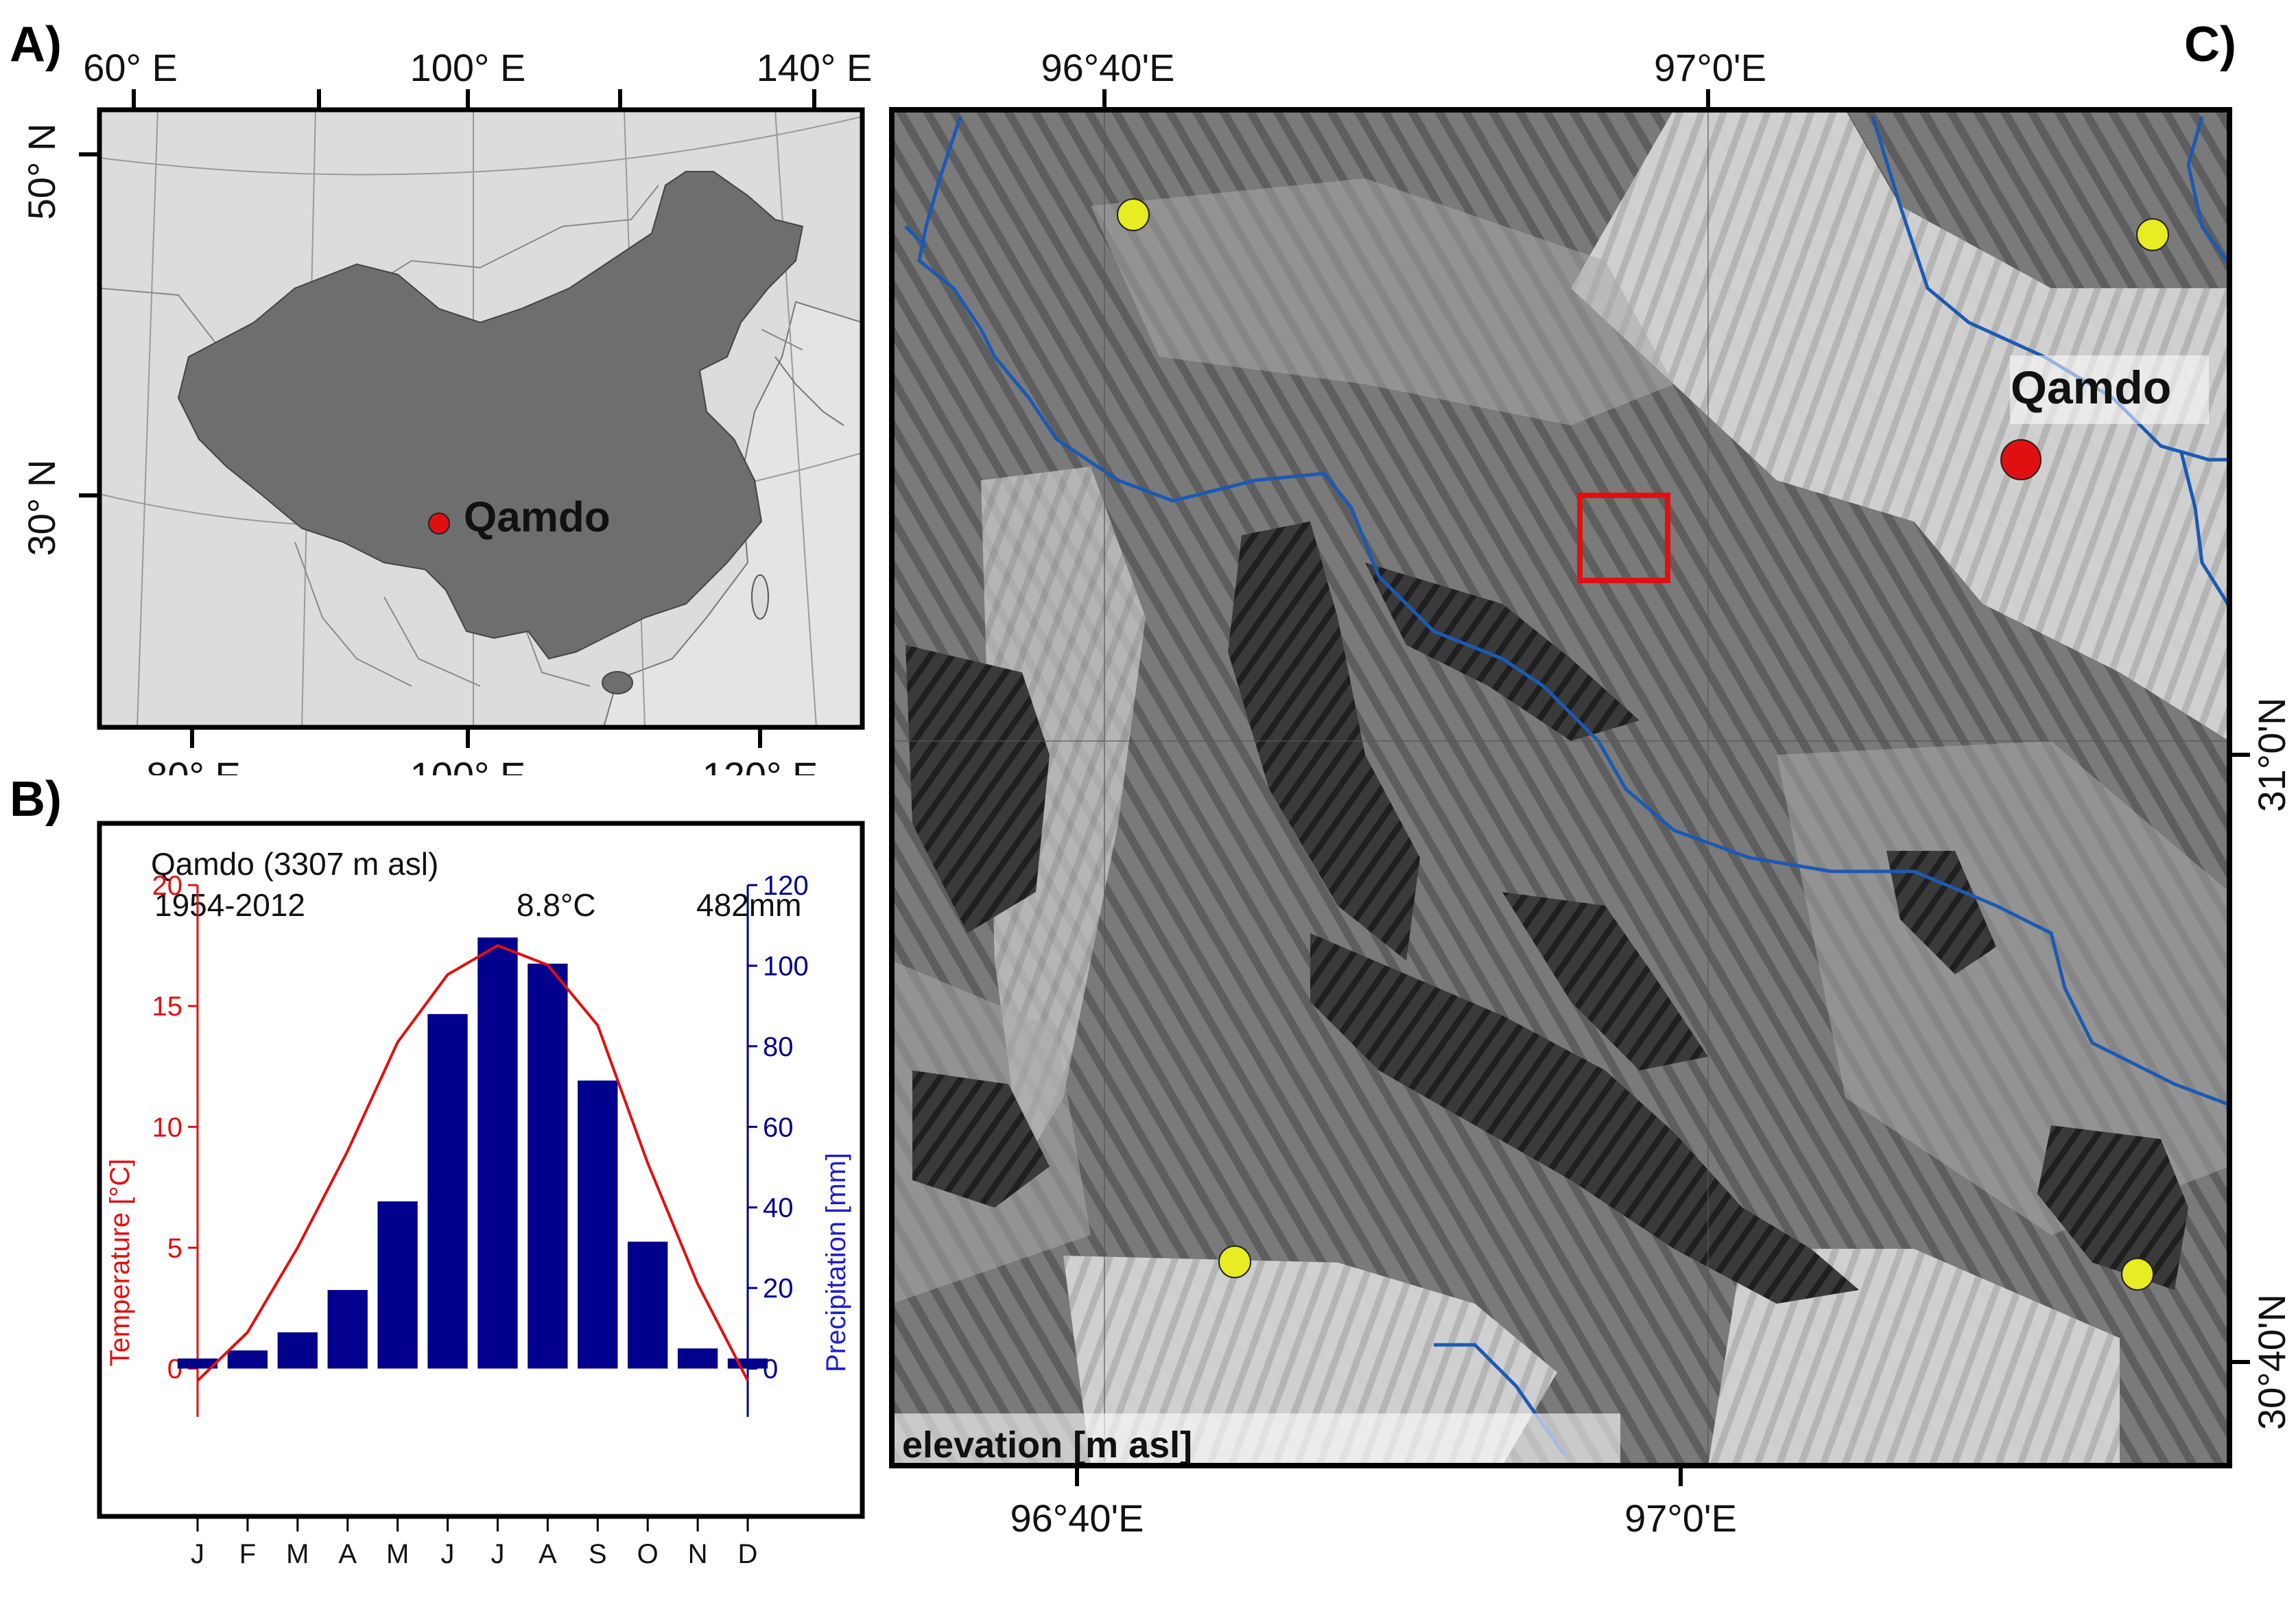 This screenshot has width=2296, height=1620. Describe the element at coordinates (2271, 755) in the screenshot. I see `topo-right-tick-31-0: 31°0'N` at that location.